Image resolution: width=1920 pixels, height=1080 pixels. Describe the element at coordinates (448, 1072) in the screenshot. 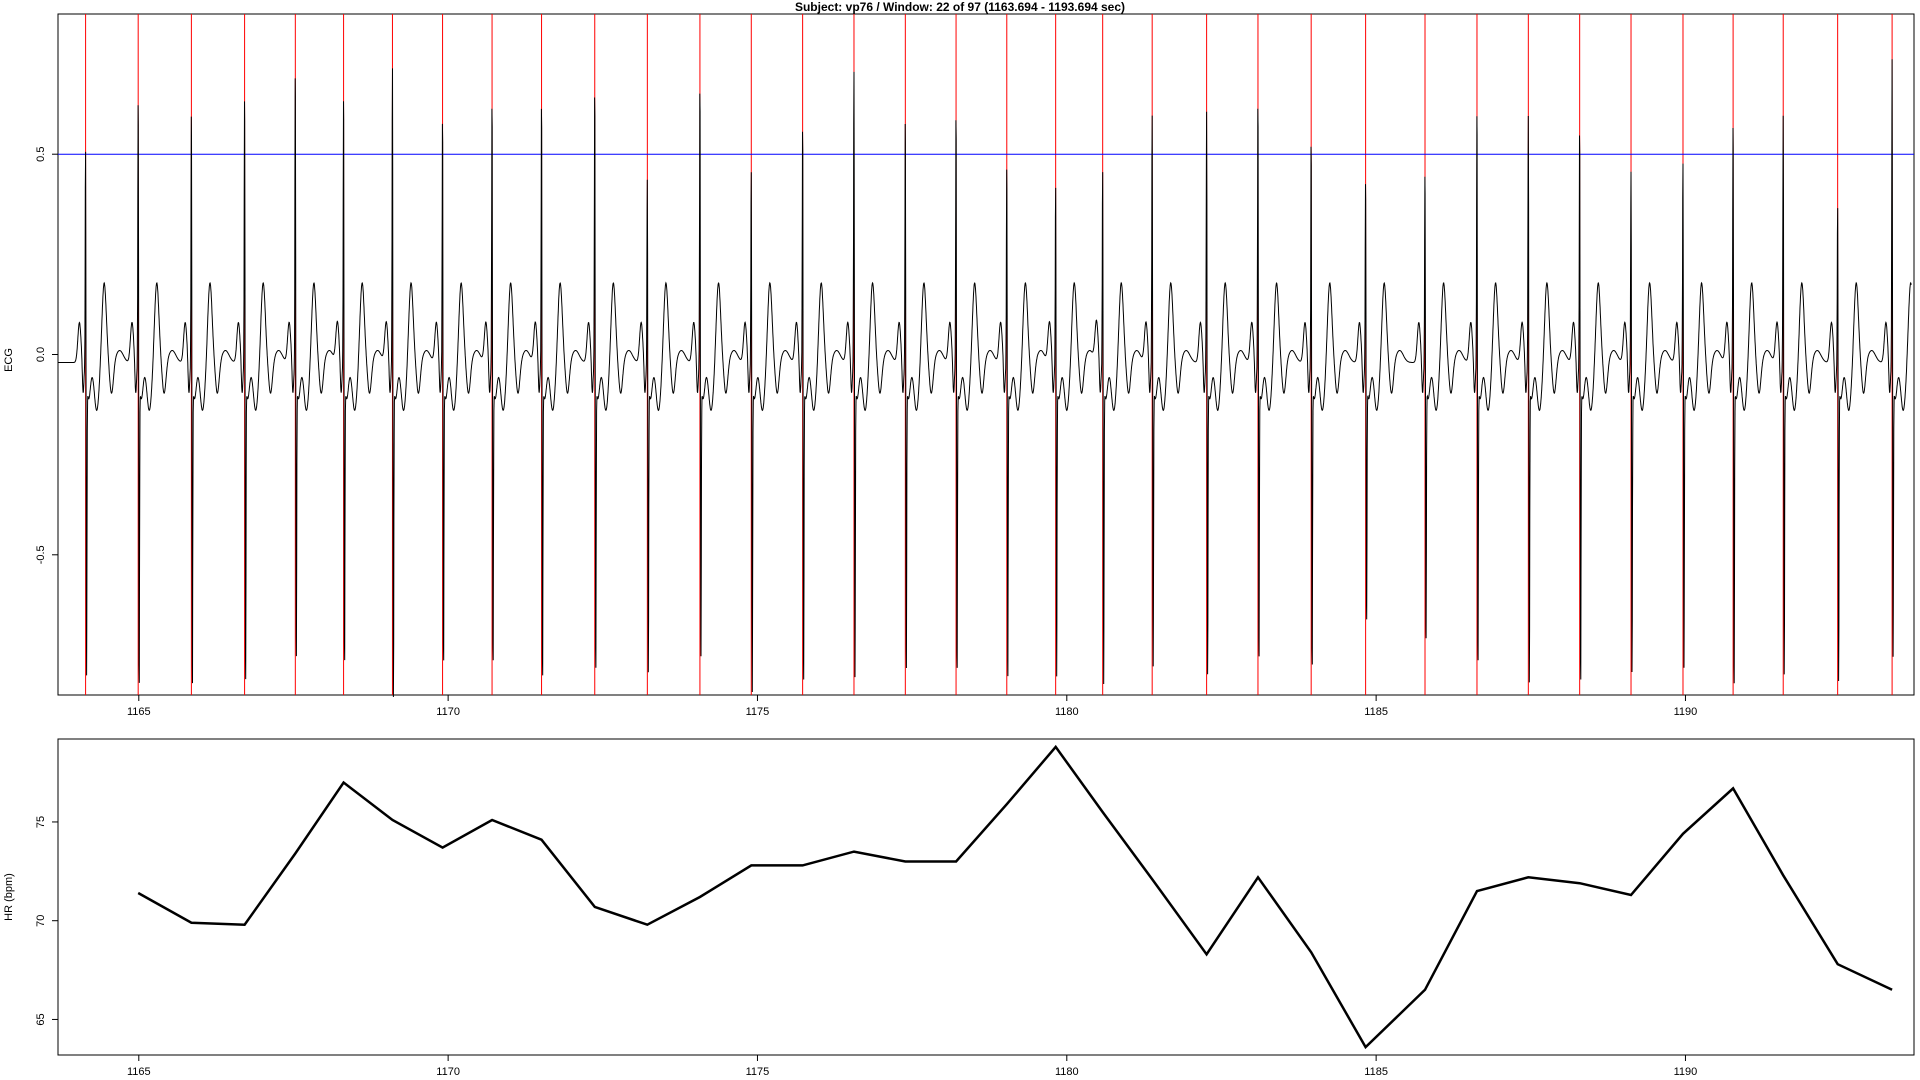

I see `hr-x-tick-label: 1170` at that location.